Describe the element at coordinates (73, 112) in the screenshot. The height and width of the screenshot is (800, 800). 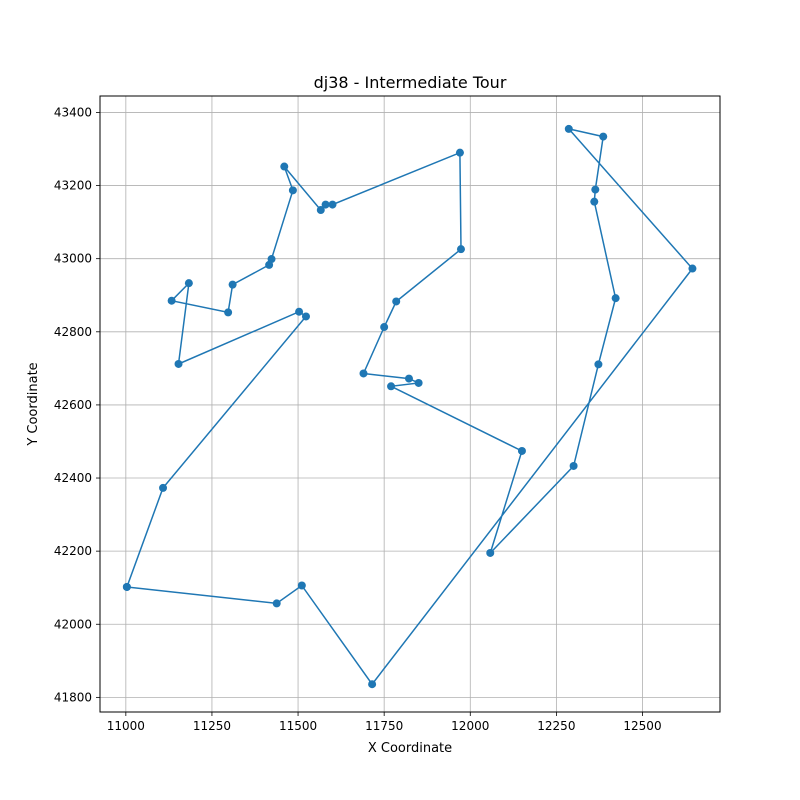
I see `y-tick-label: 43400` at that location.